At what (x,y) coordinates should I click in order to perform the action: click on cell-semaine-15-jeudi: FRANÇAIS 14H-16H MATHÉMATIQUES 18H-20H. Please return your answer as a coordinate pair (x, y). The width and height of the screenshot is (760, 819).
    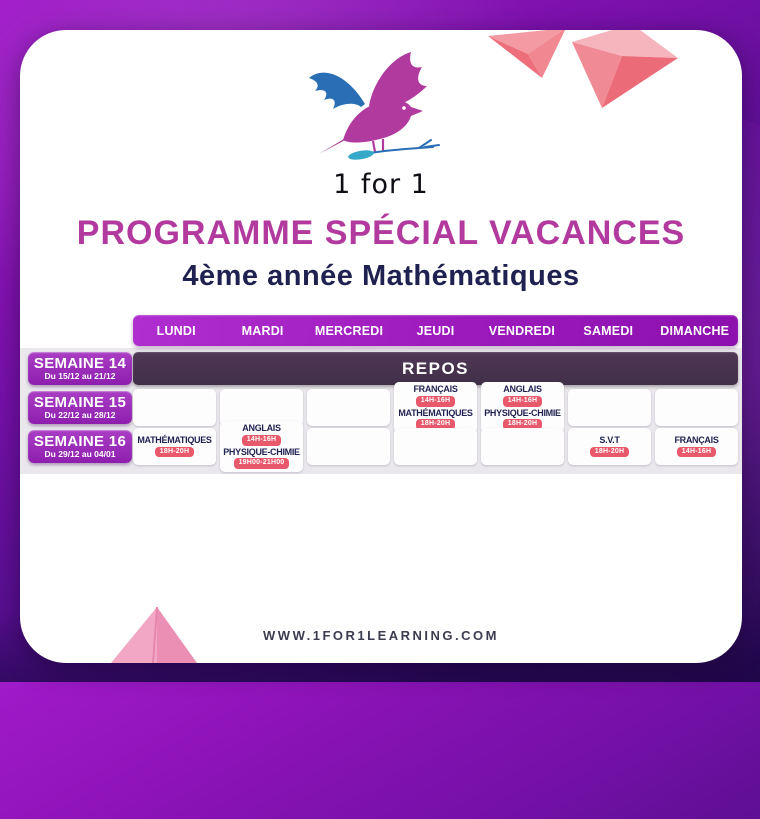
    Looking at the image, I should click on (435, 407).